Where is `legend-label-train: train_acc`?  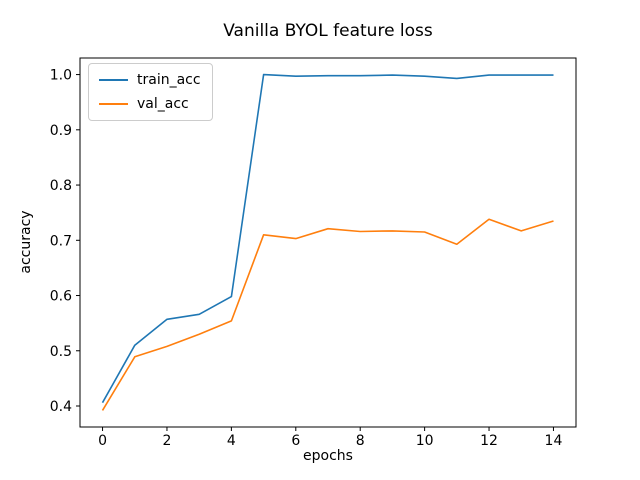 legend-label-train: train_acc is located at coordinates (169, 79).